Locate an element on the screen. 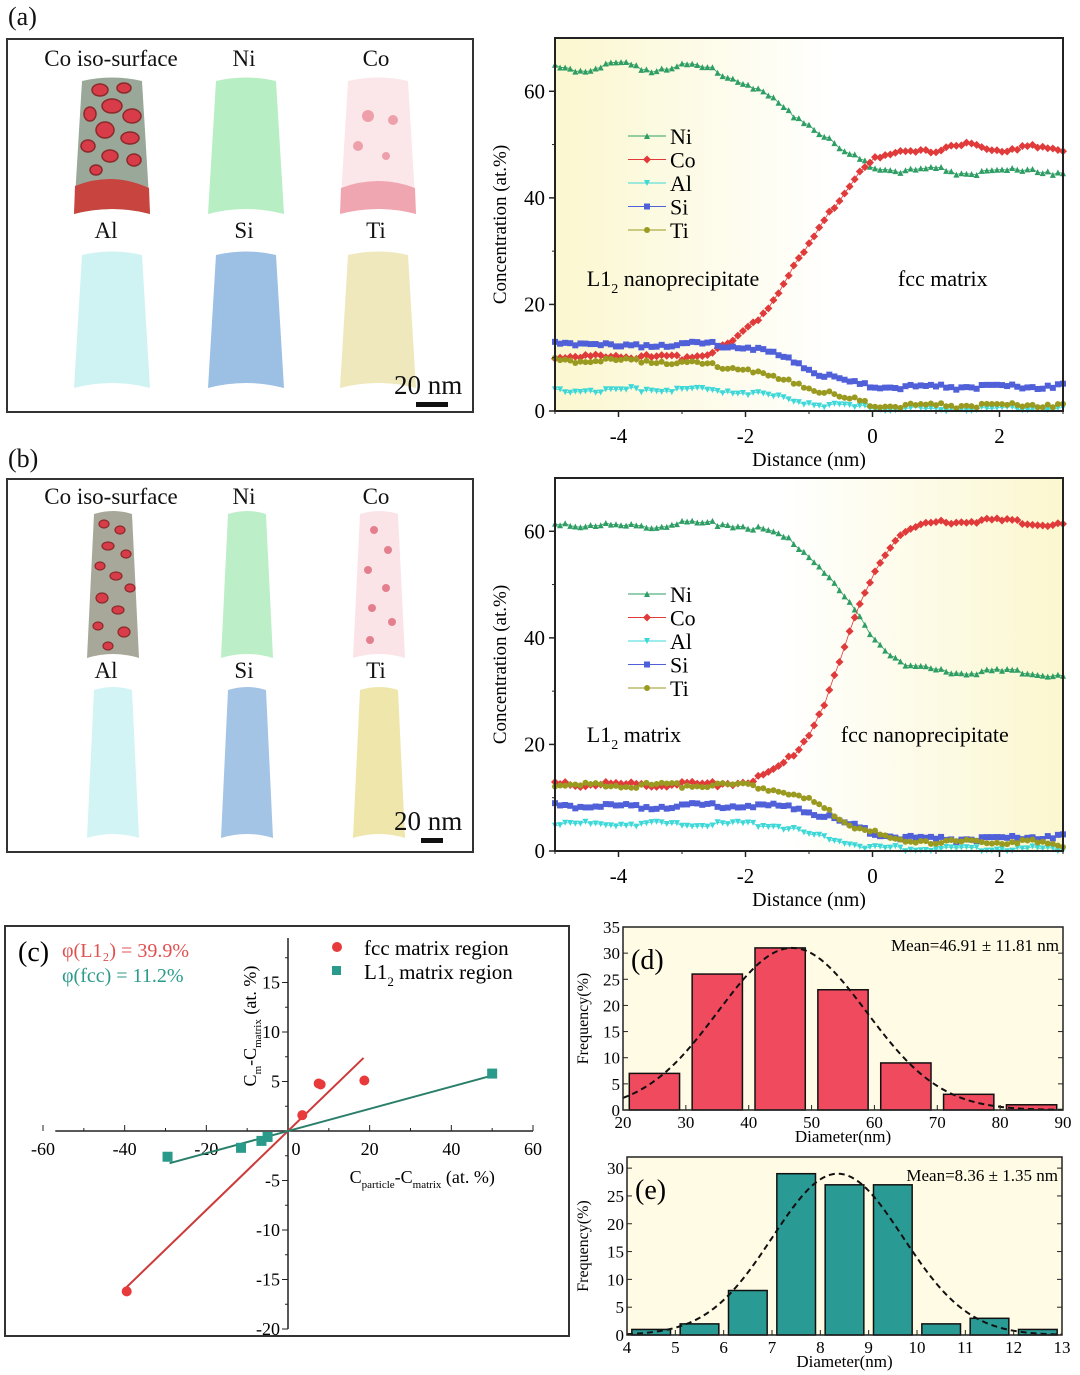 This screenshot has width=1080, height=1375. y-axis-label-text: -C is located at coordinates (250, 1057).